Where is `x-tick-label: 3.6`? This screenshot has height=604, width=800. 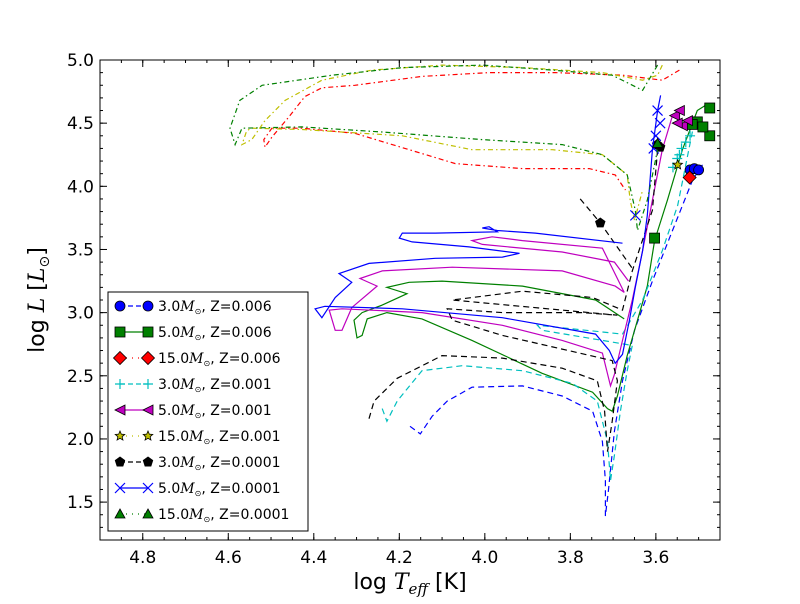
x-tick-label: 3.6 is located at coordinates (655, 558).